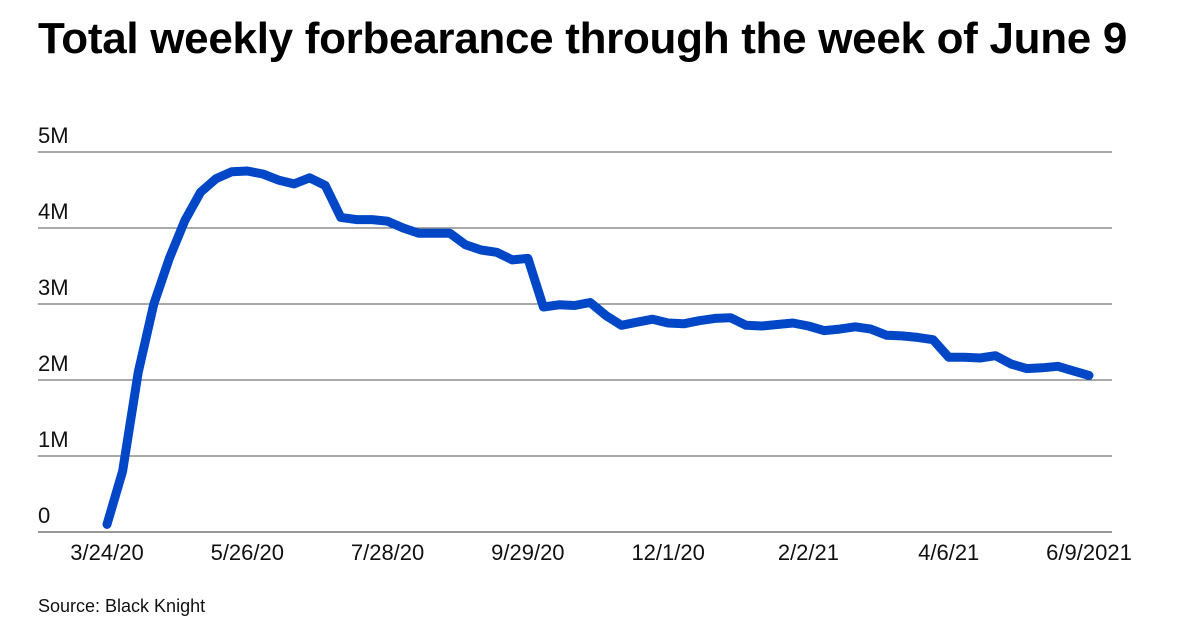  I want to click on x-tick-label: 3/24/20, so click(106, 552).